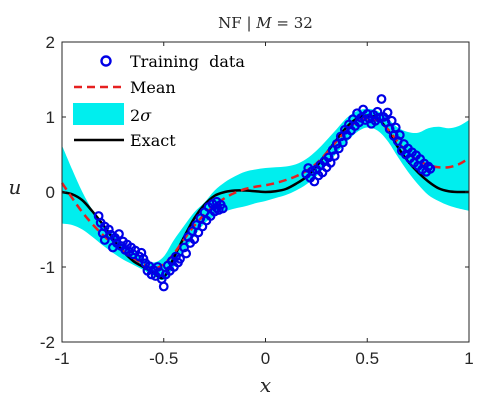 This screenshot has width=500, height=400. I want to click on y-tick-label: -2, so click(47, 342).